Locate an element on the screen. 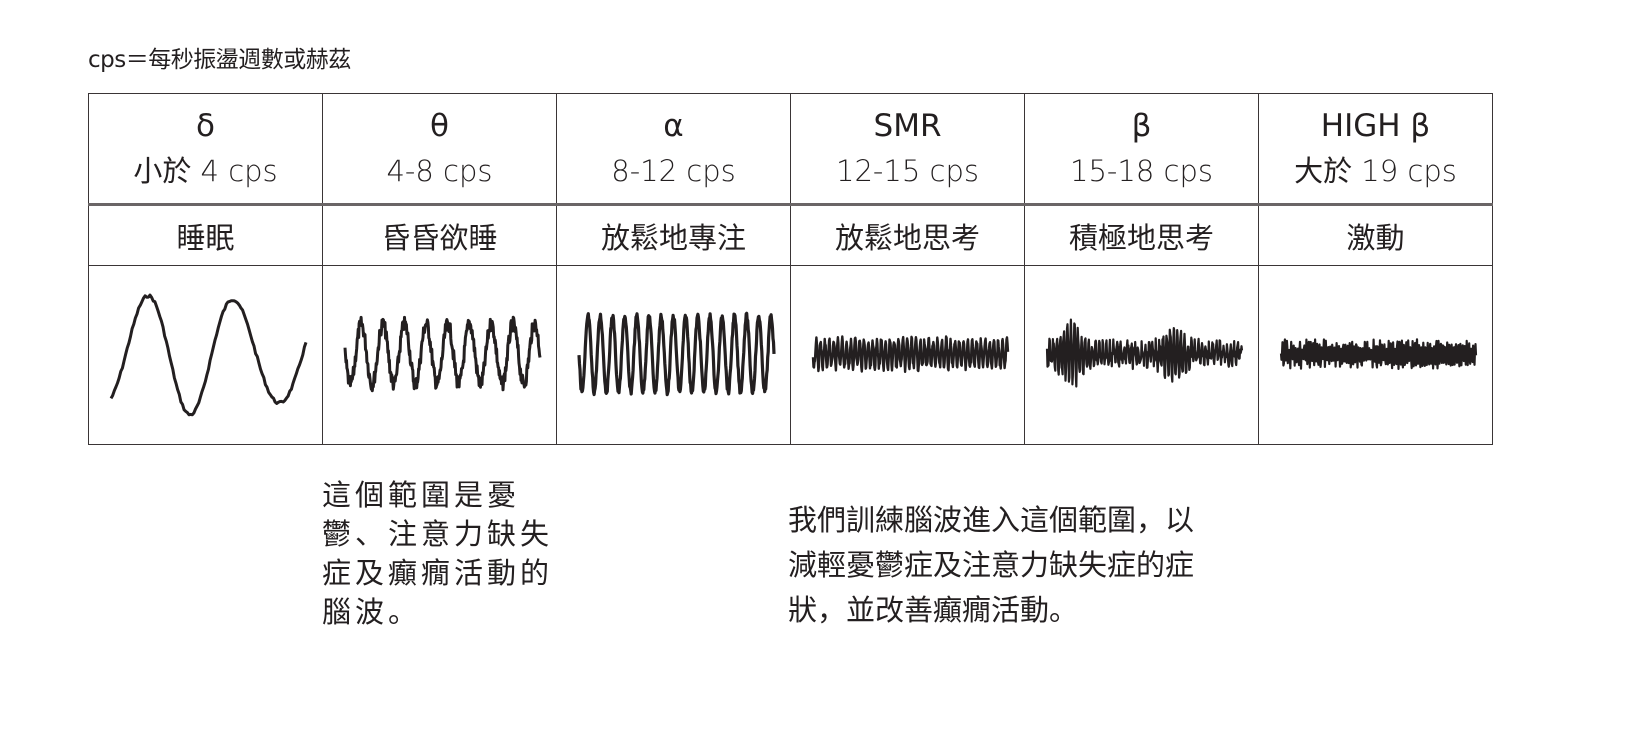 The height and width of the screenshot is (730, 1639). alpha-waveform is located at coordinates (676, 354).